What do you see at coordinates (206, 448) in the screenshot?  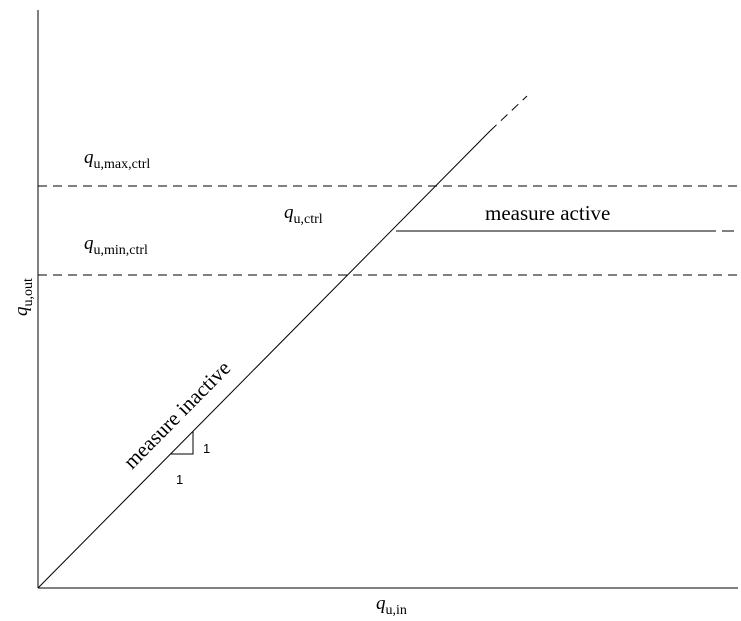 I see `slope-rise-label: 1` at bounding box center [206, 448].